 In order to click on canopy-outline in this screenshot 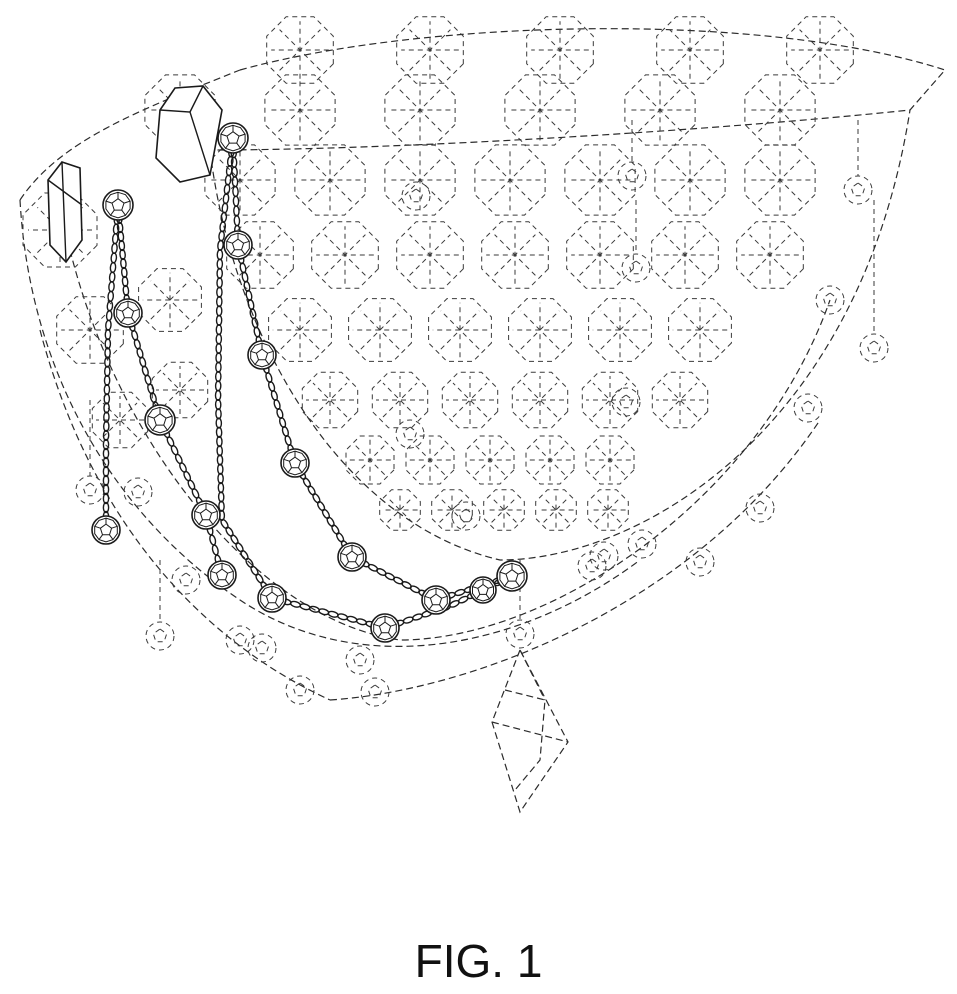, I will do `click(577, 89)`.